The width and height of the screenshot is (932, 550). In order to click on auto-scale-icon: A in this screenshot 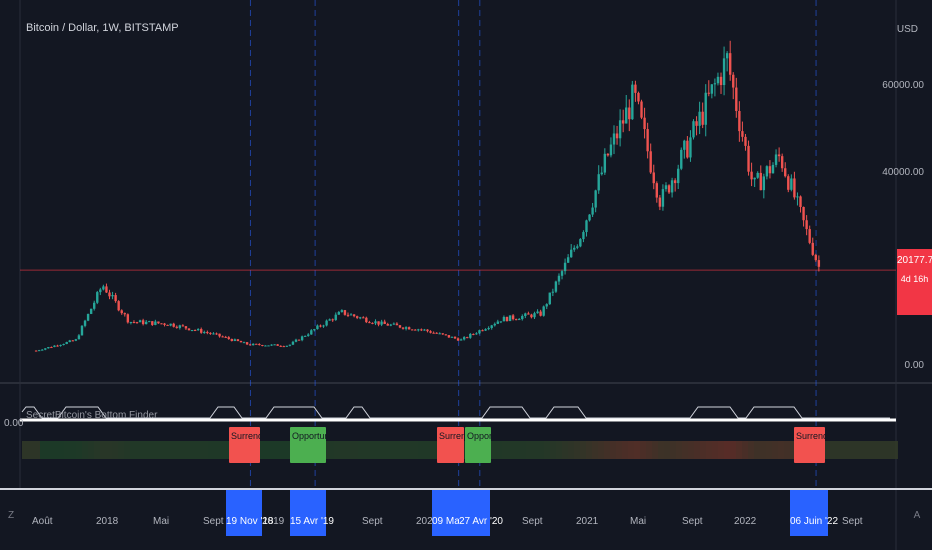, I will do `click(917, 515)`.